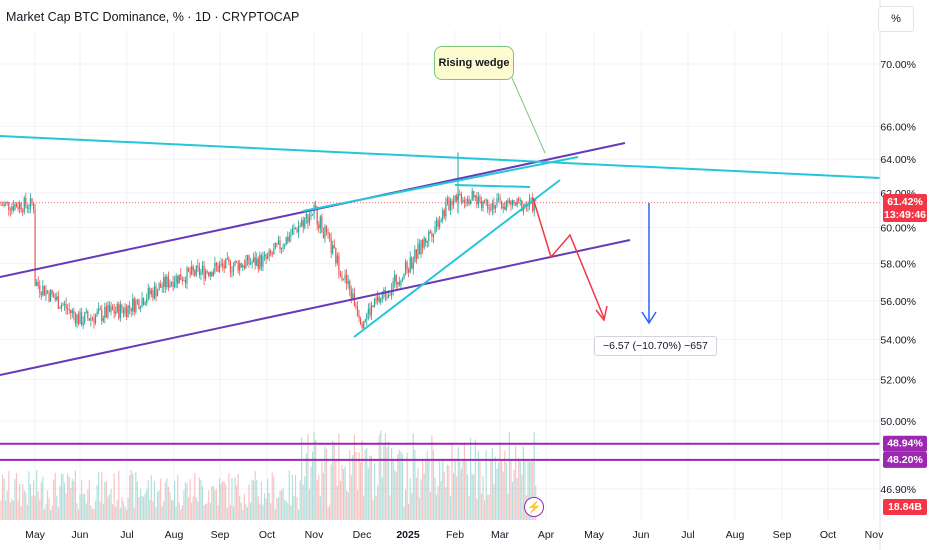 This screenshot has width=932, height=550. Describe the element at coordinates (500, 535) in the screenshot. I see `x-tick-label: Mar` at that location.